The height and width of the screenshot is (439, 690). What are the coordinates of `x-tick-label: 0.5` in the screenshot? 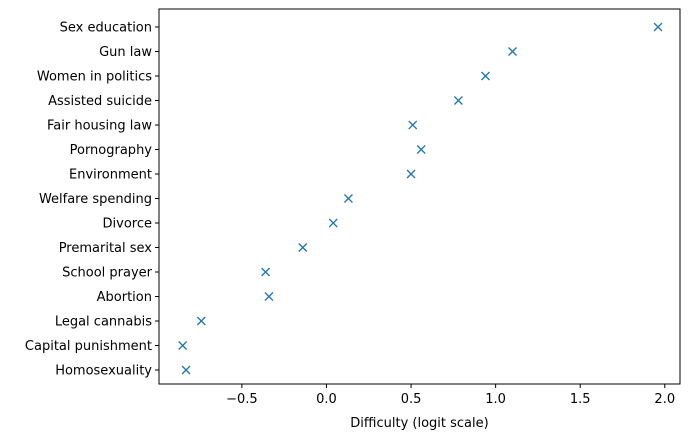 It's located at (411, 399).